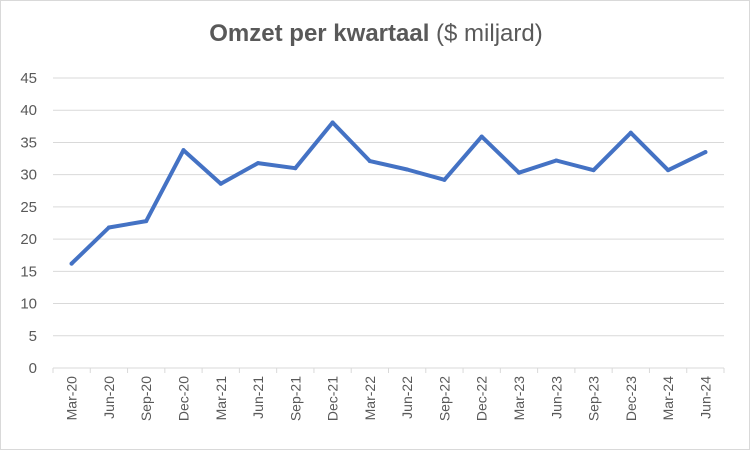 This screenshot has height=452, width=752. I want to click on x-tick-label: Mar-24, so click(668, 398).